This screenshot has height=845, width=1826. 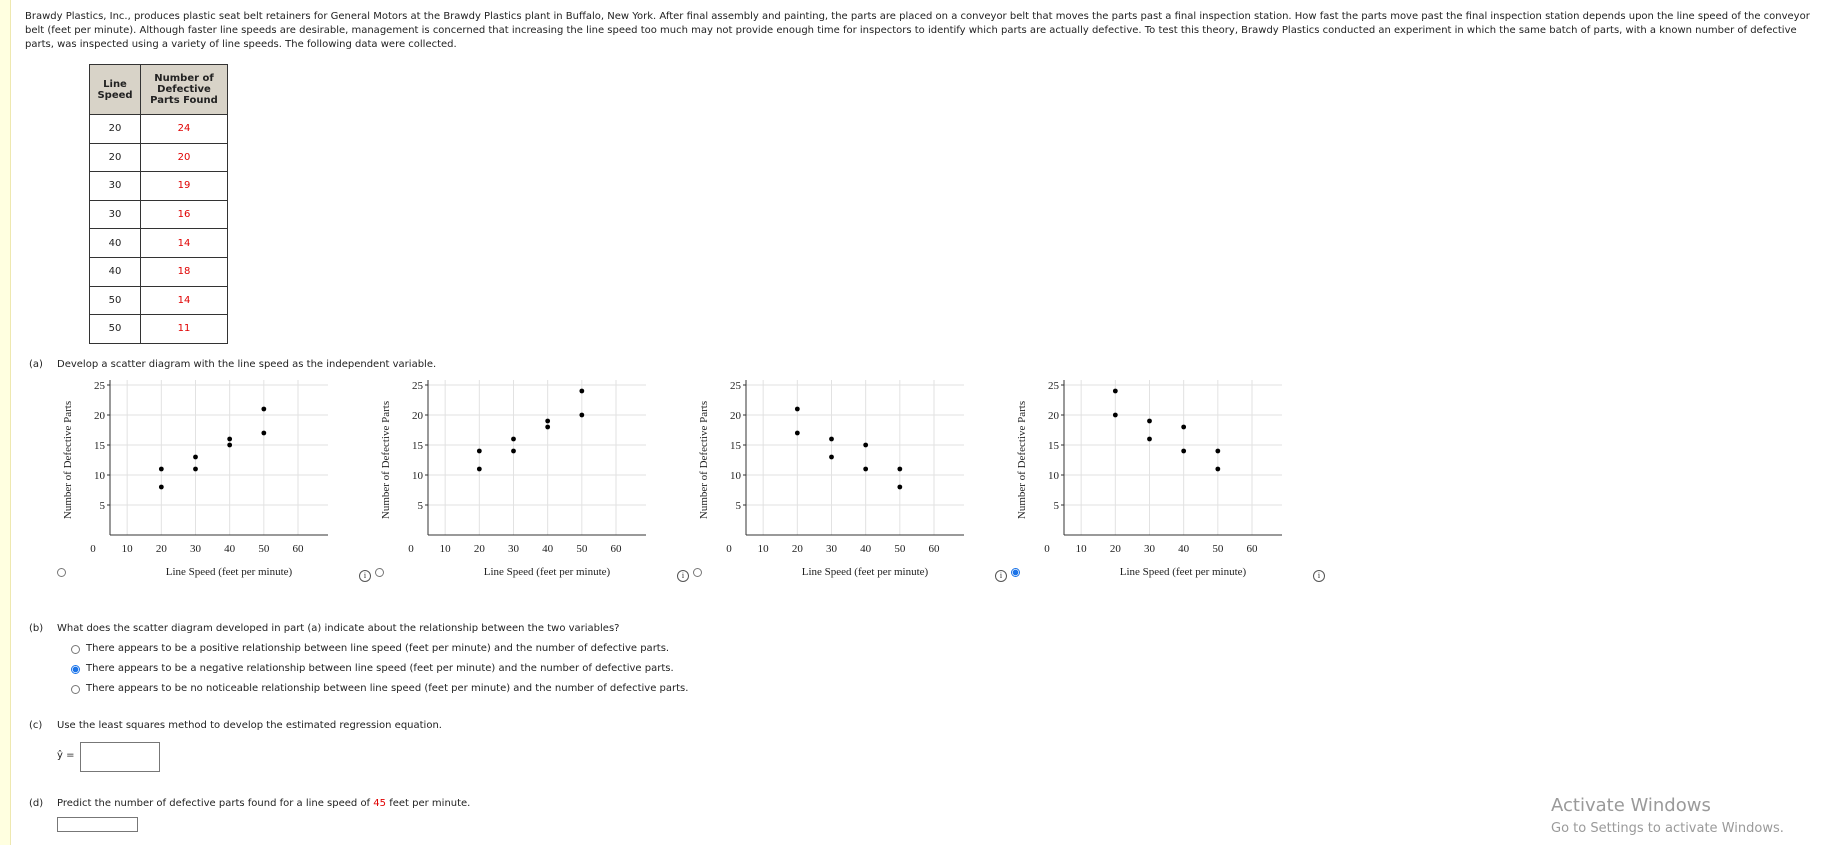 I want to click on speed-value: 45, so click(x=380, y=803).